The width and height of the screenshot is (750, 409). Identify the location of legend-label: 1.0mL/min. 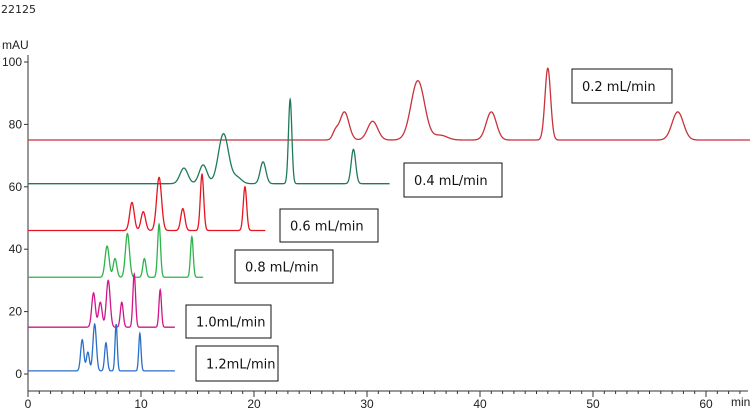
(230, 323).